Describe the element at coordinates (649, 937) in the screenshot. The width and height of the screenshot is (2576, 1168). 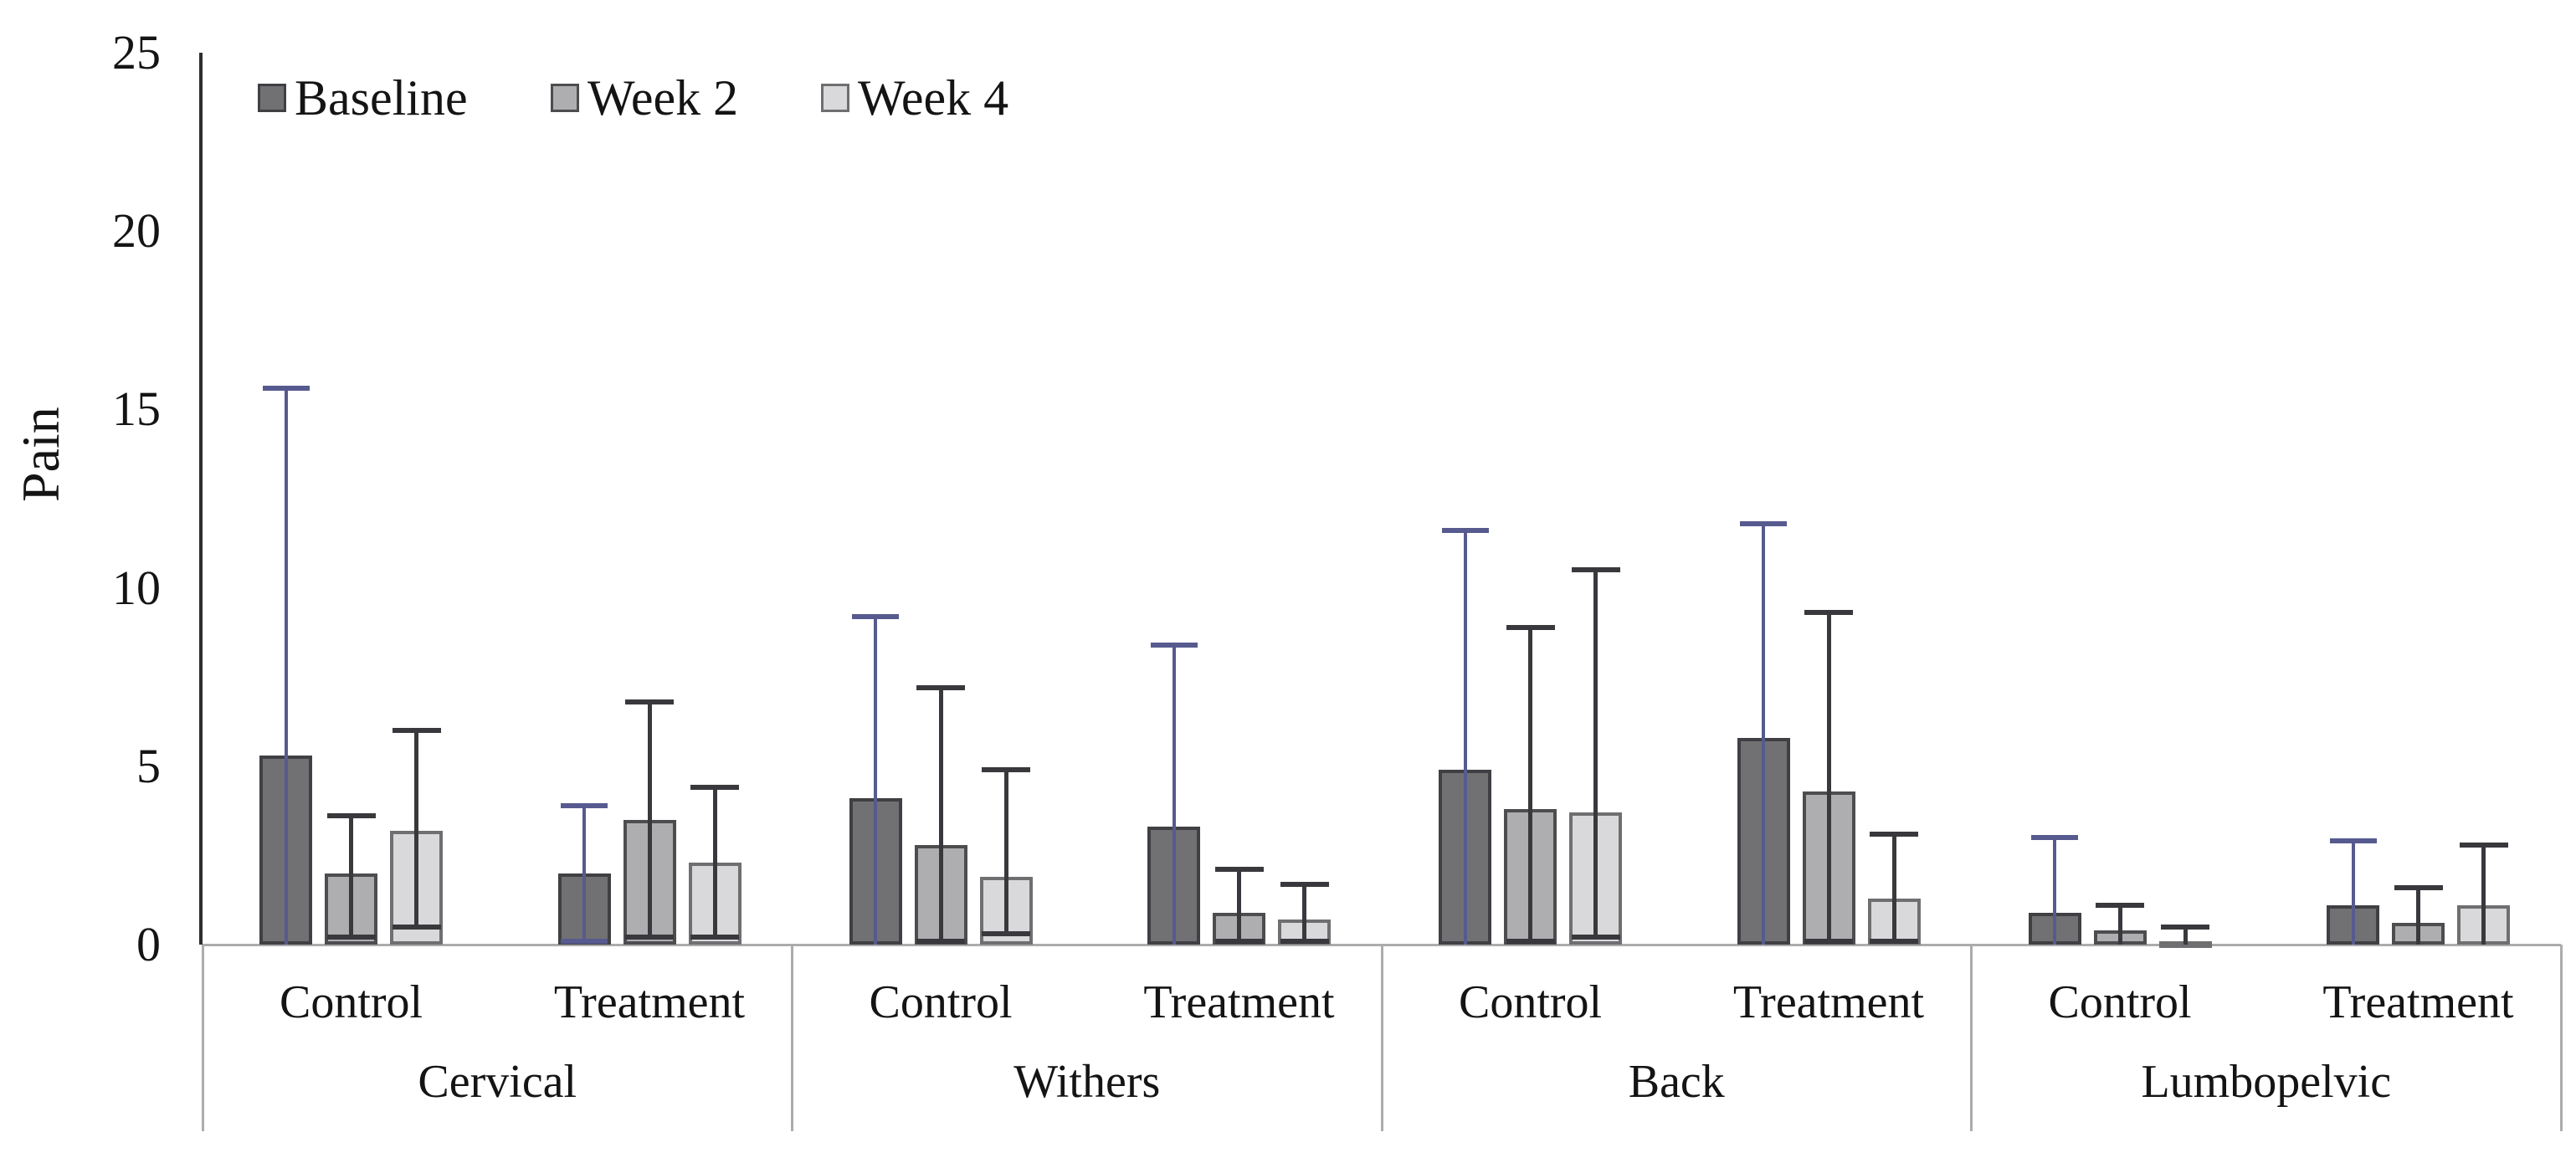
I see `error-bar-cervical-treatment-week2-cap-bottom` at that location.